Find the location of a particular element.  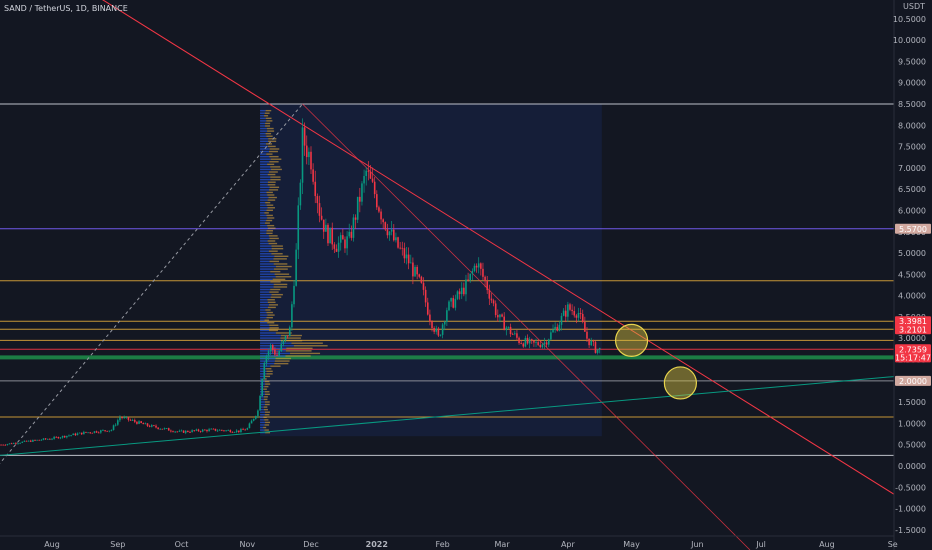

time-tick-label: Dec is located at coordinates (310, 544).